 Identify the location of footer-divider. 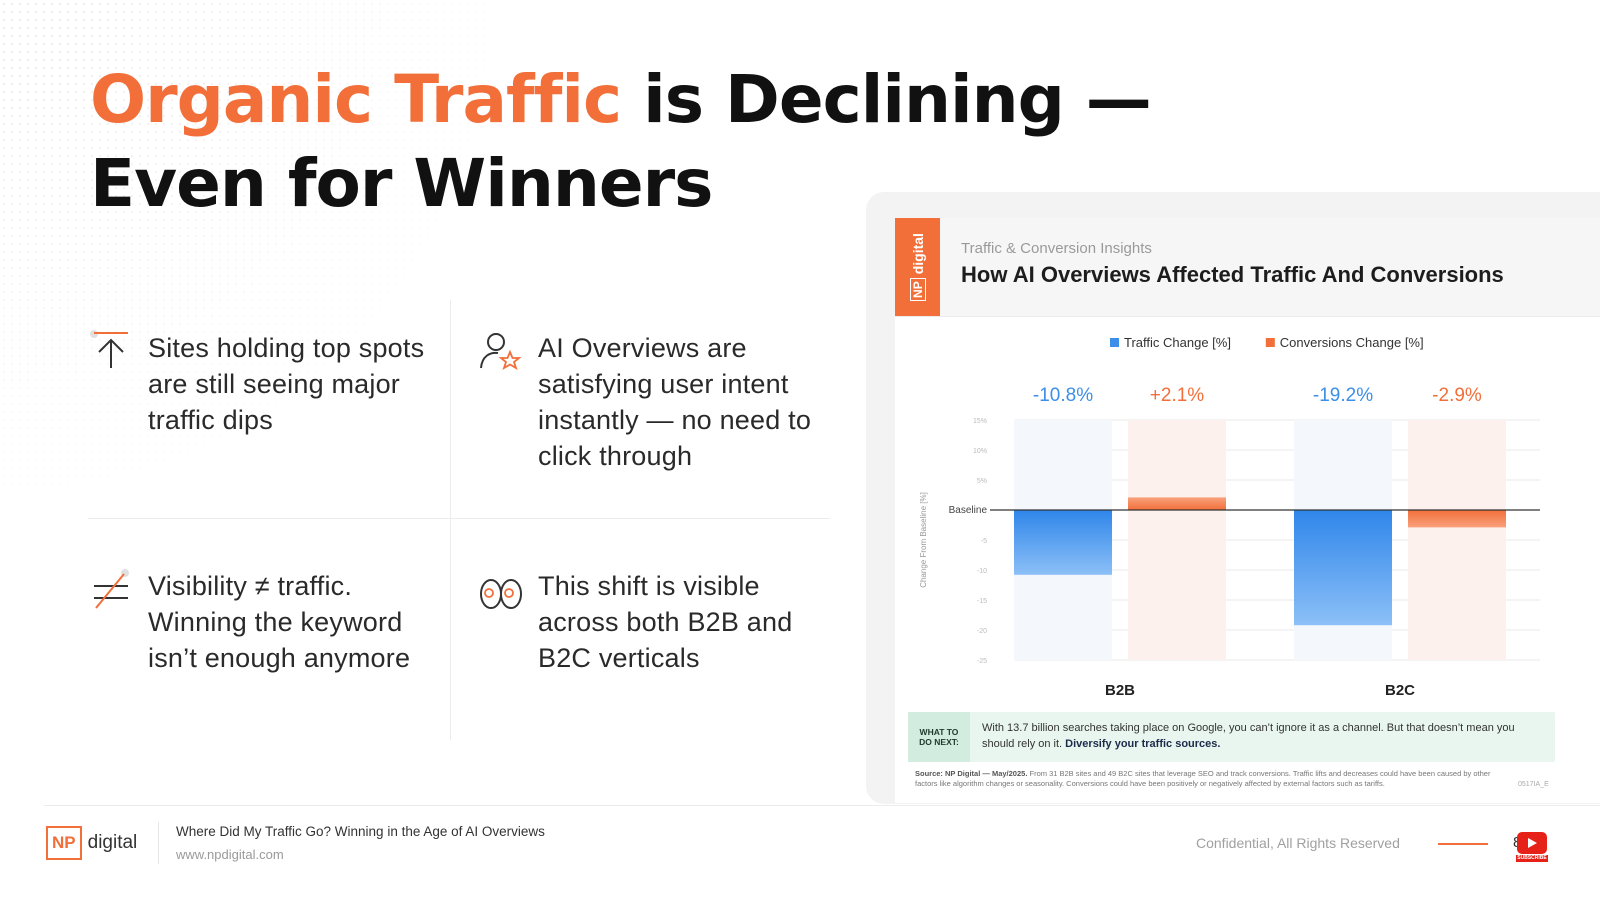
(822, 805).